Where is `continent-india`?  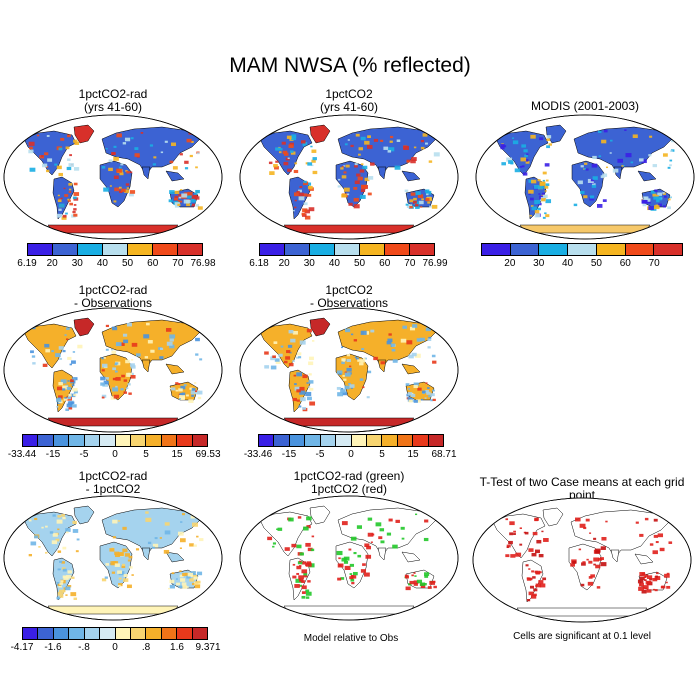
continent-india is located at coordinates (146, 366).